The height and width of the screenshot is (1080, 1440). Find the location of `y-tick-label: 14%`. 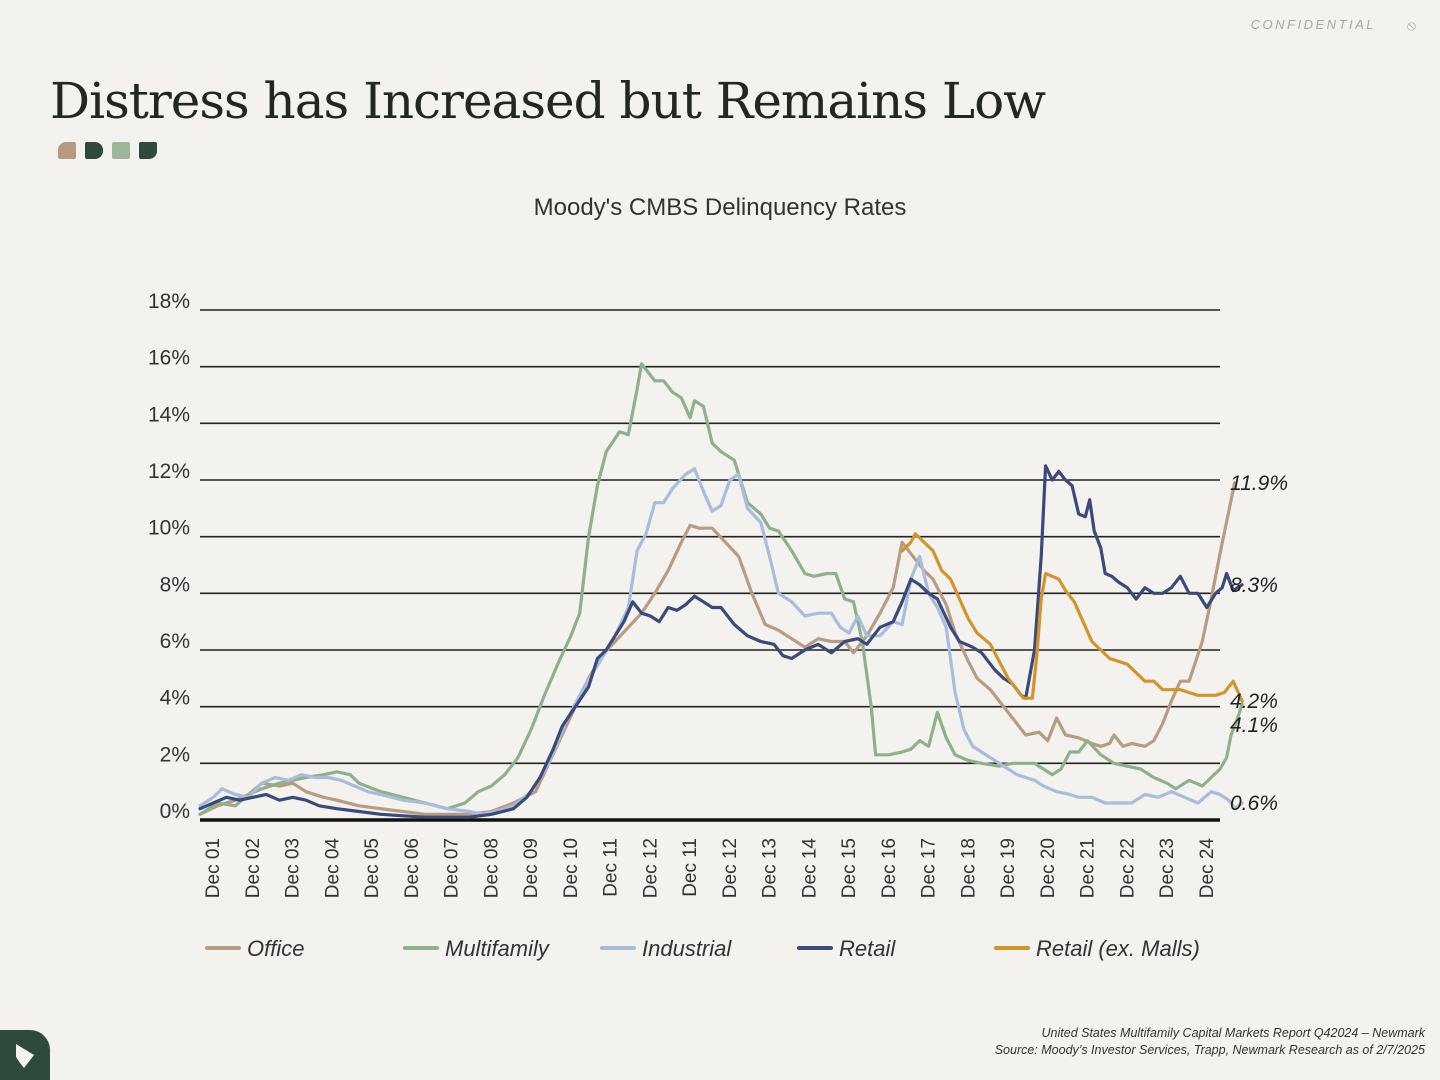

y-tick-label: 14% is located at coordinates (169, 414).